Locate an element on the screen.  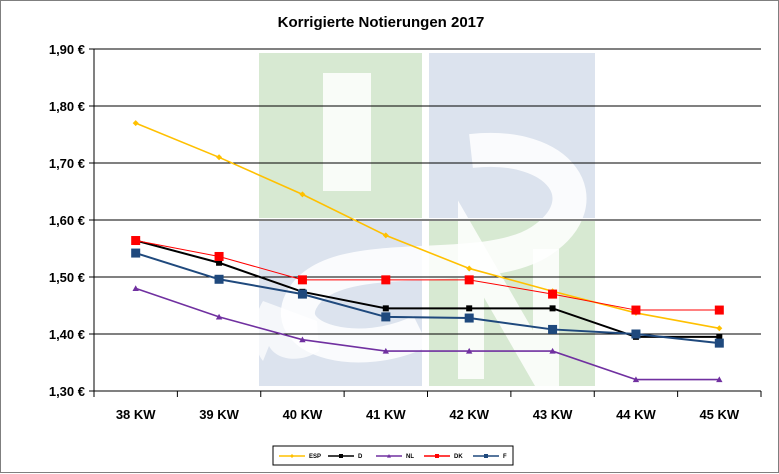
legend-items: ESP D NL DK F is located at coordinates (393, 457).